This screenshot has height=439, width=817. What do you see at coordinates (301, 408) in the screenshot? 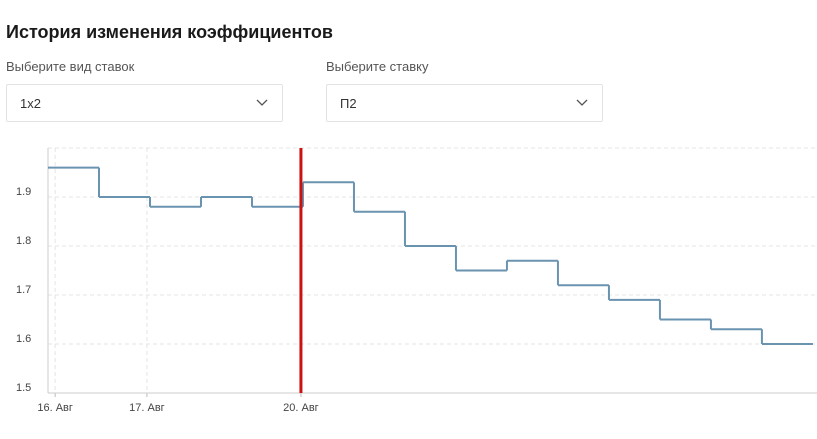
I see `x-tick-label: 20. Авг` at bounding box center [301, 408].